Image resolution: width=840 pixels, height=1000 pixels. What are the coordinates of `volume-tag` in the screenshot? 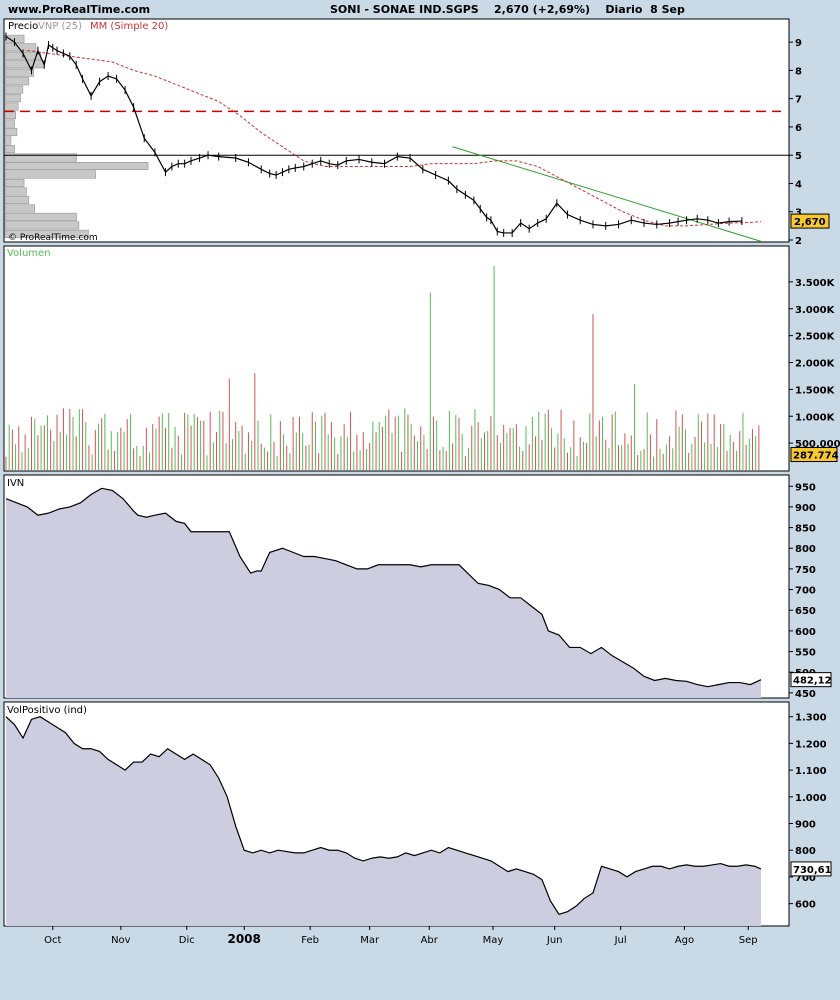 It's located at (814, 455).